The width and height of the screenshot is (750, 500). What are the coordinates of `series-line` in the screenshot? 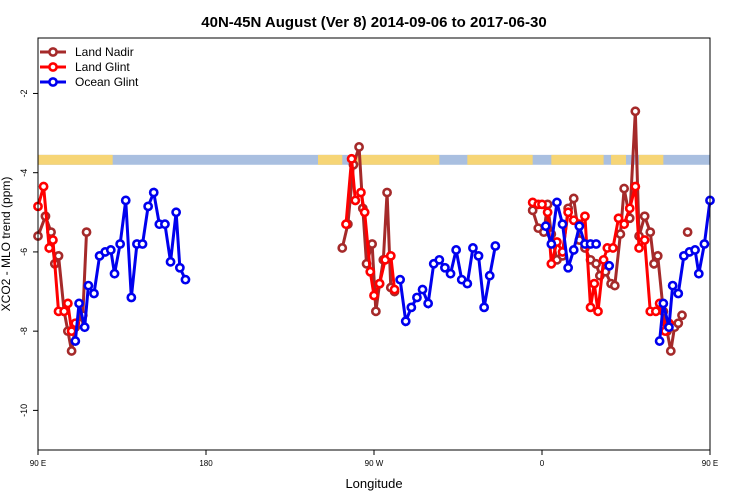 It's located at (601, 261).